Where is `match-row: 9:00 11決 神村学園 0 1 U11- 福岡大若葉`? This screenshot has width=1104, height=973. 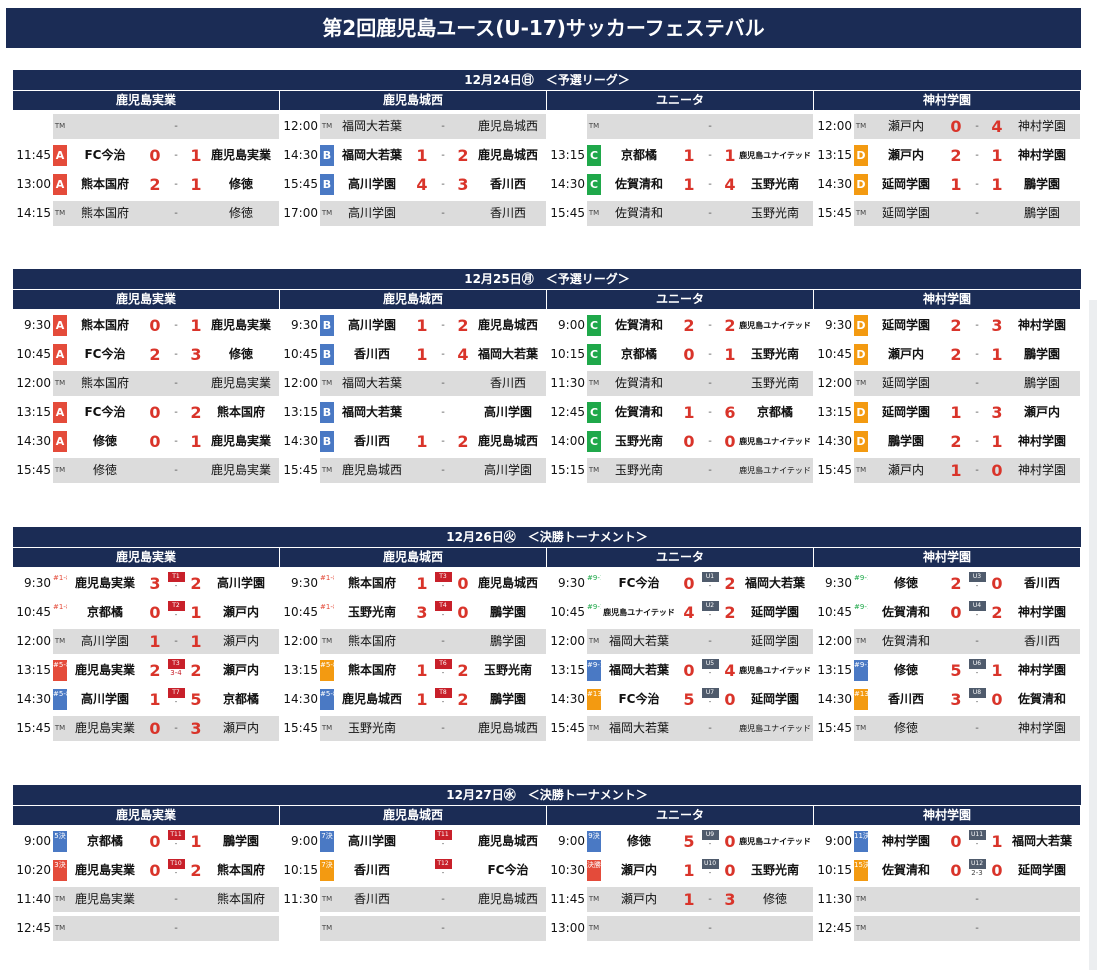
match-row: 9:00 11決 神村学園 0 1 U11- 福岡大若葉 is located at coordinates (947, 841).